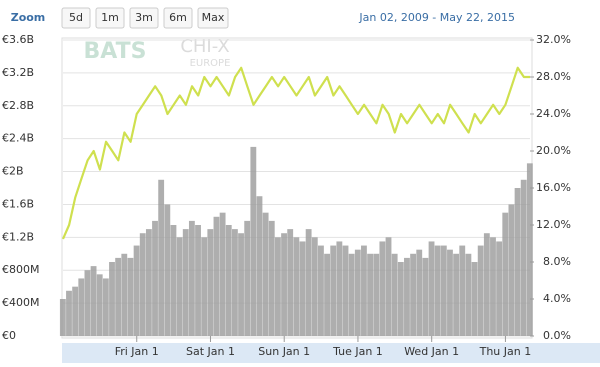 This screenshot has width=600, height=367. Describe the element at coordinates (210, 63) in the screenshot. I see `watermark-text: EUROPE` at that location.